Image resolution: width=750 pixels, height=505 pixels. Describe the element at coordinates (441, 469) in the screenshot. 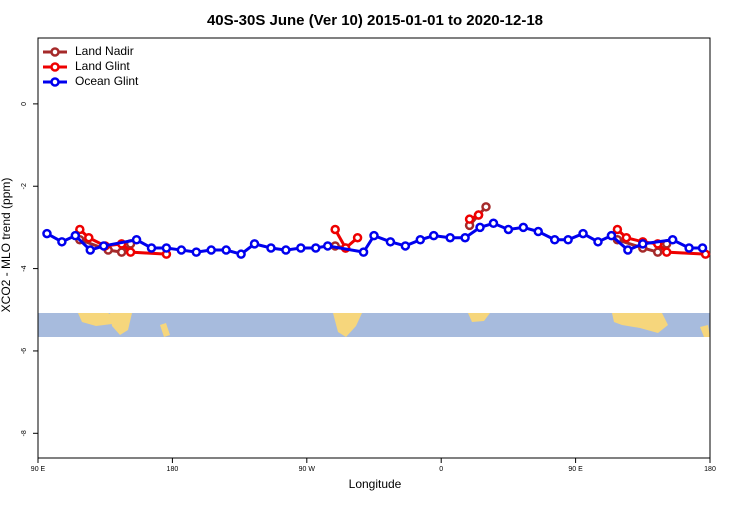

I see `x-tick-label: 0` at that location.